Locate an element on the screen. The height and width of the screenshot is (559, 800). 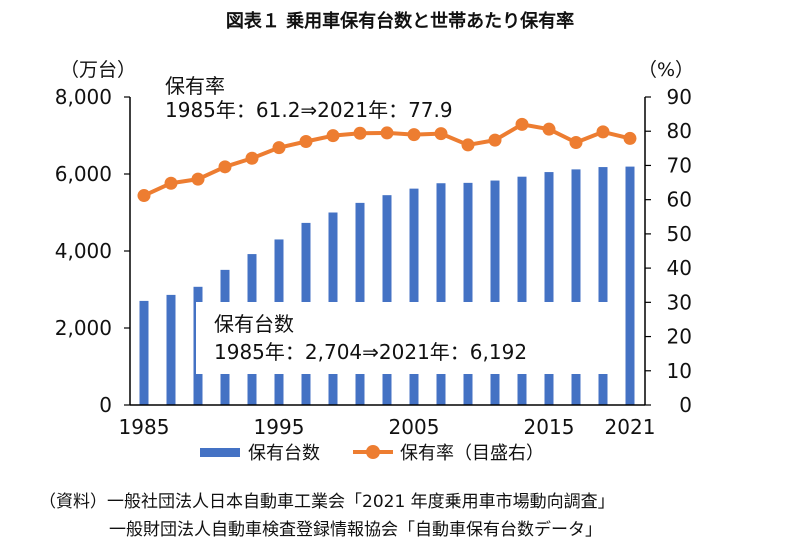
rate-point-1997 is located at coordinates (306, 141).